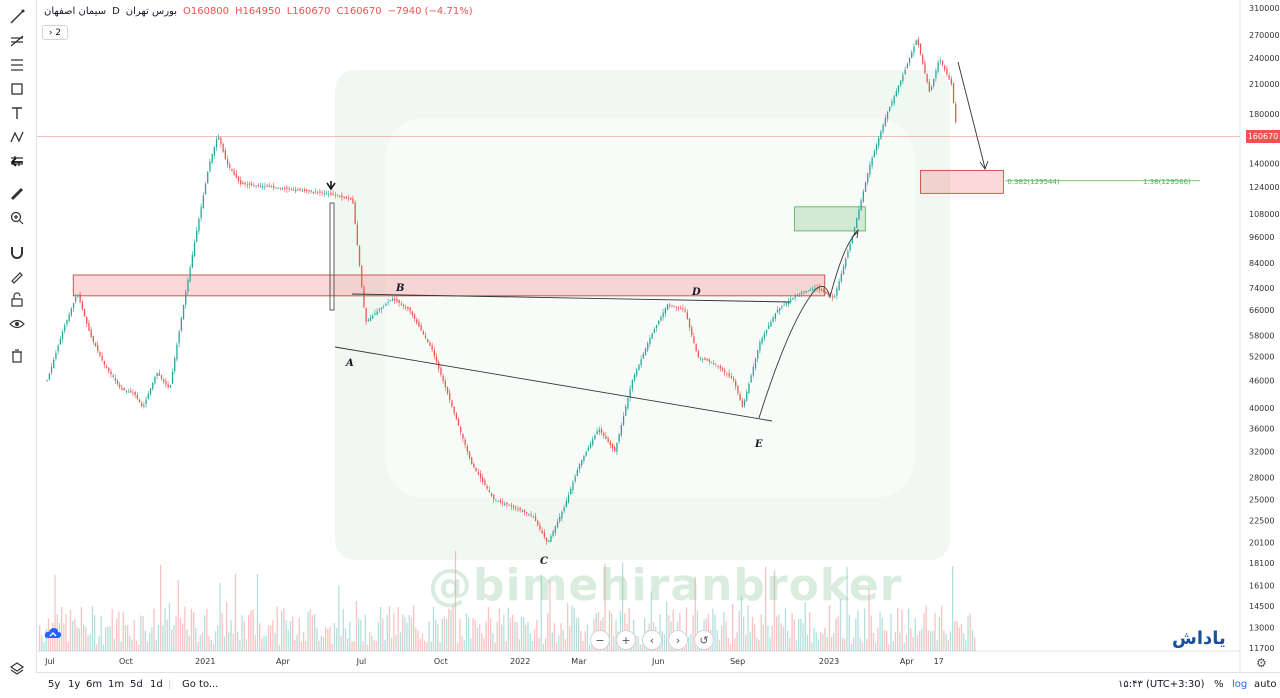 The width and height of the screenshot is (1280, 698). I want to click on rectangle-tool-icon, so click(17, 89).